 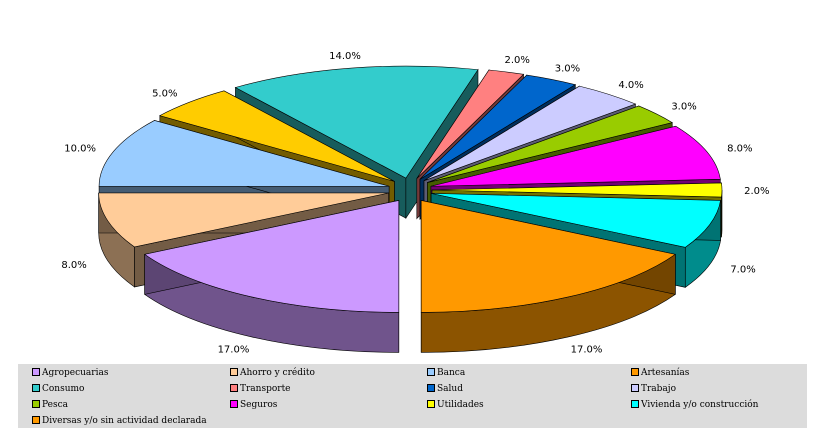 I want to click on slice-utilidades, so click(x=577, y=190).